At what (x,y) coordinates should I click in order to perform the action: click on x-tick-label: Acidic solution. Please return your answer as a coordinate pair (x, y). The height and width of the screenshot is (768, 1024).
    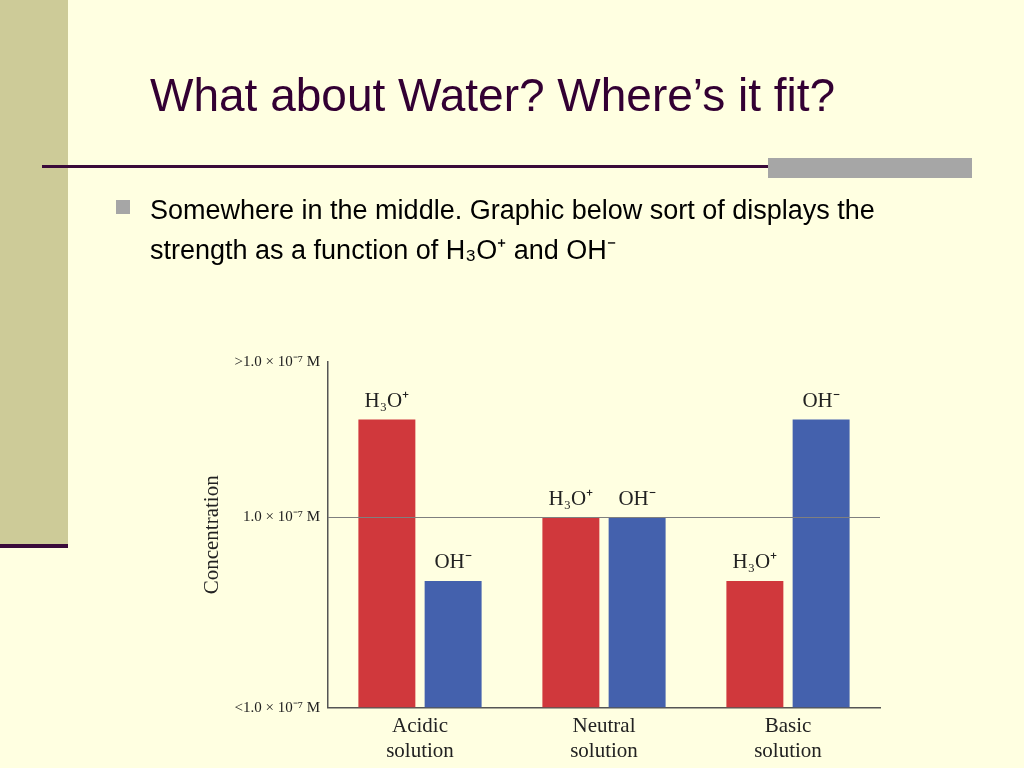
    Looking at the image, I should click on (420, 737).